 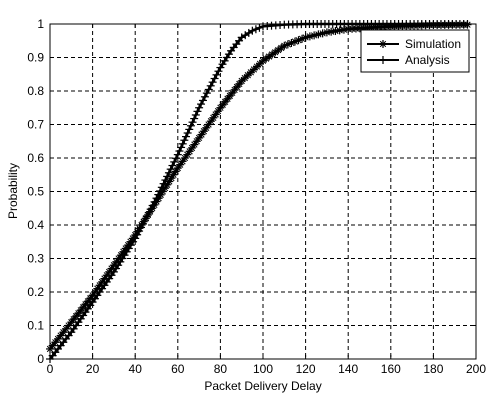 What do you see at coordinates (13, 191) in the screenshot?
I see `y-axis-label: Probability` at bounding box center [13, 191].